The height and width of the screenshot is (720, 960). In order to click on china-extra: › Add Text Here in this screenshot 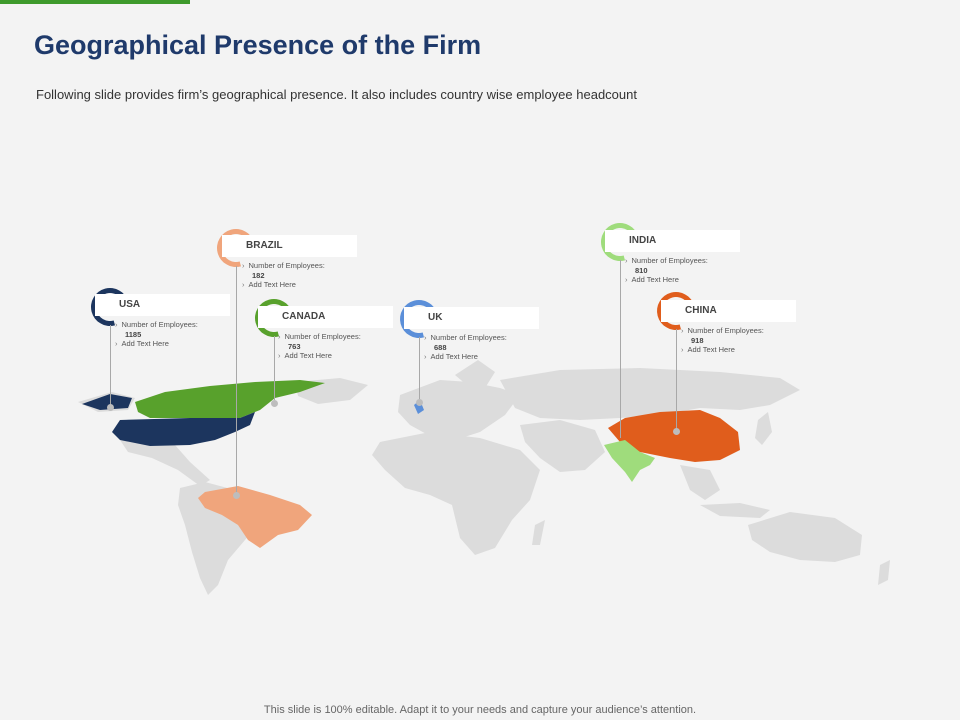, I will do `click(708, 349)`.